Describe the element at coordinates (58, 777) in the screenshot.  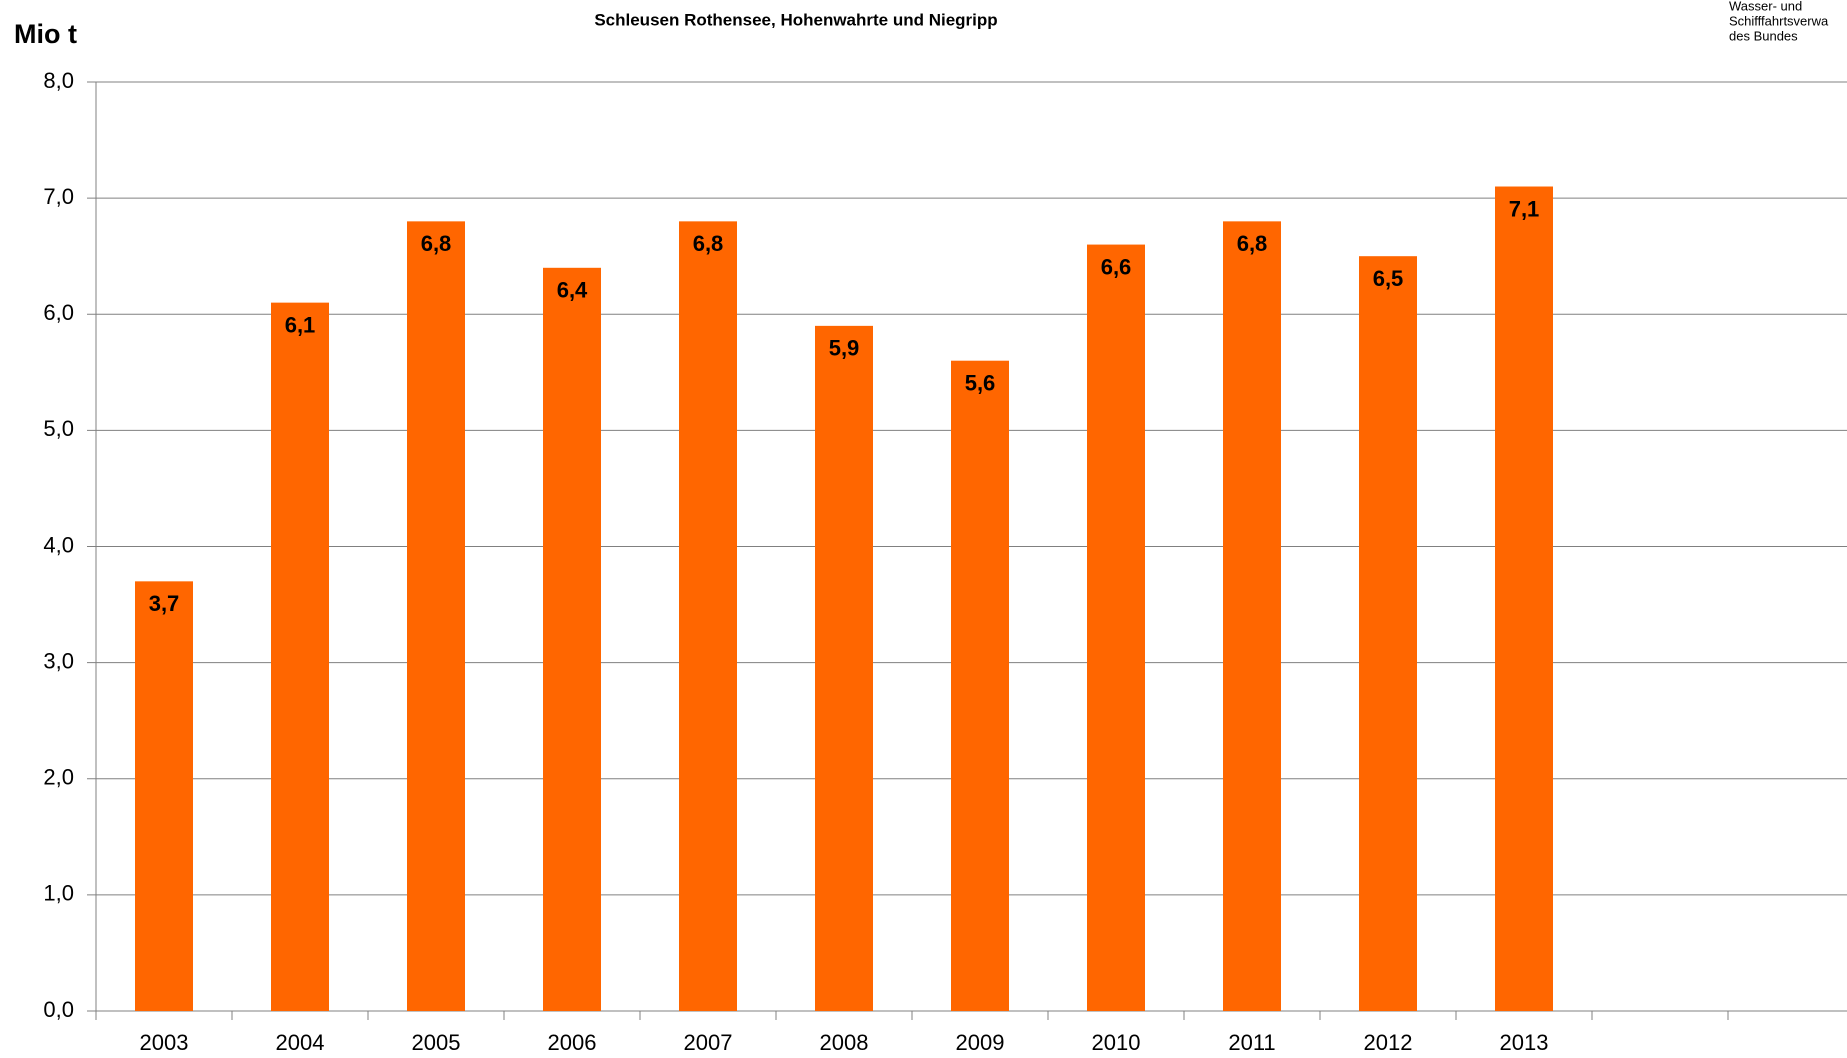
I see `y-tick-label: 2,0` at that location.